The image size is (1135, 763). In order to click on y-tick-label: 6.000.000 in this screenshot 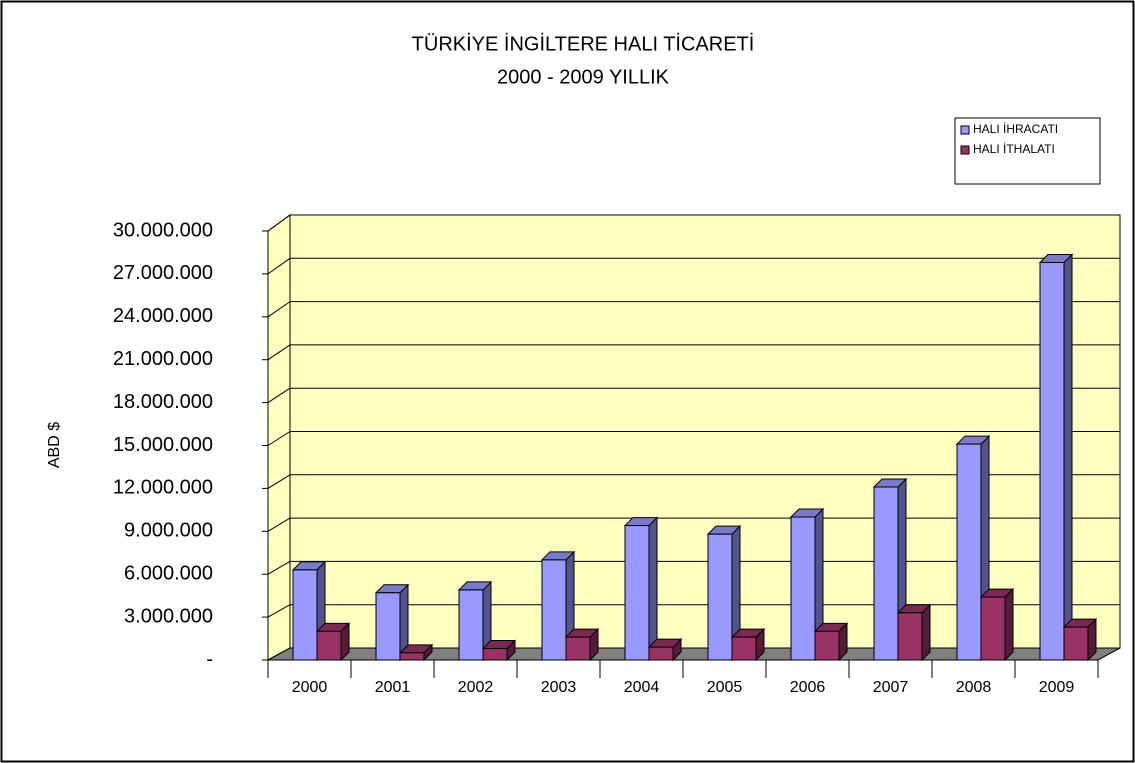, I will do `click(168, 573)`.